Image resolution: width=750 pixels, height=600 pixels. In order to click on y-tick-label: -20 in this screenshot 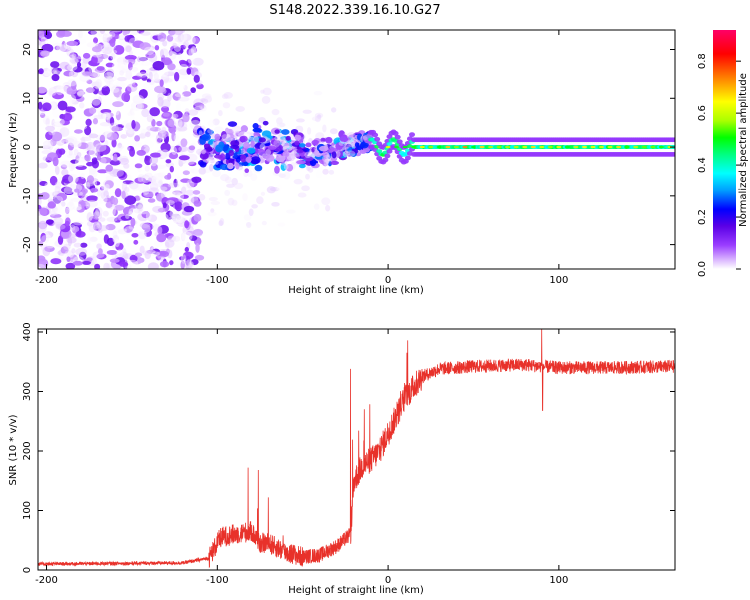, I will do `click(27, 244)`.